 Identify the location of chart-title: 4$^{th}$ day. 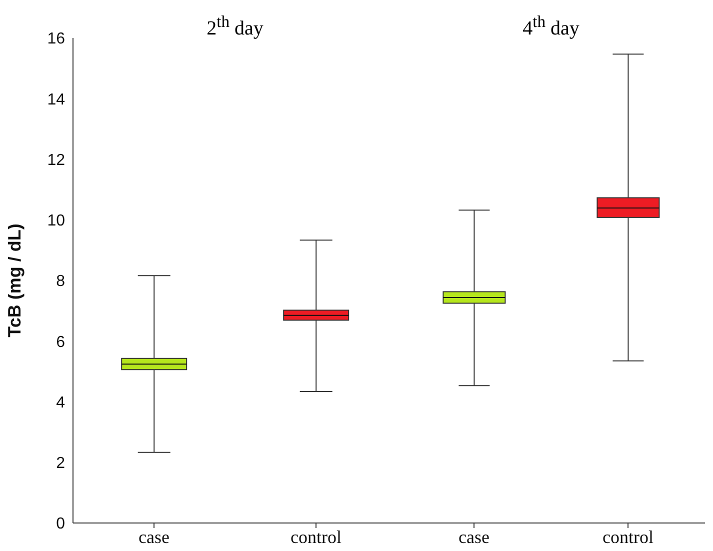
(551, 26).